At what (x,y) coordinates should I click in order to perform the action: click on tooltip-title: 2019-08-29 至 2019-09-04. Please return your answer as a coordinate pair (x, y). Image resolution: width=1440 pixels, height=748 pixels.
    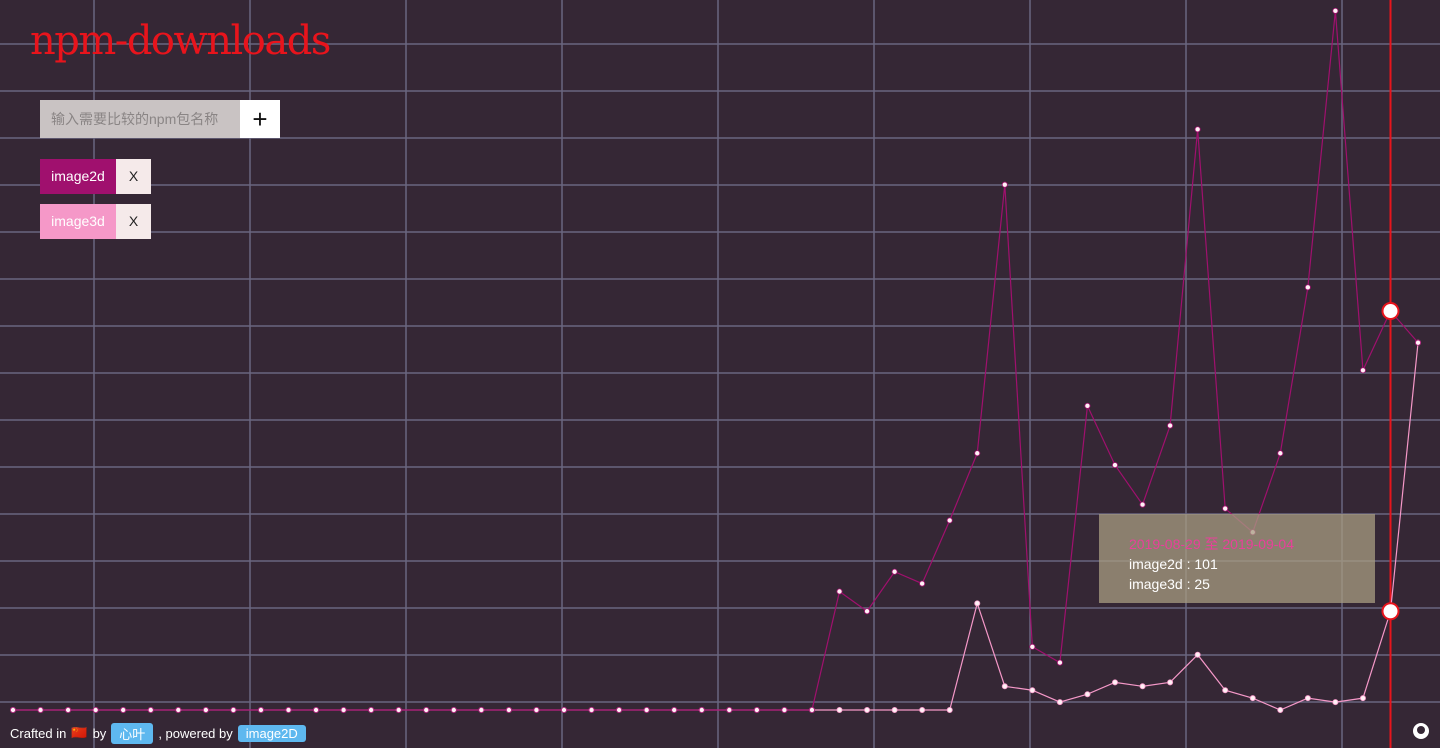
    Looking at the image, I should click on (1212, 544).